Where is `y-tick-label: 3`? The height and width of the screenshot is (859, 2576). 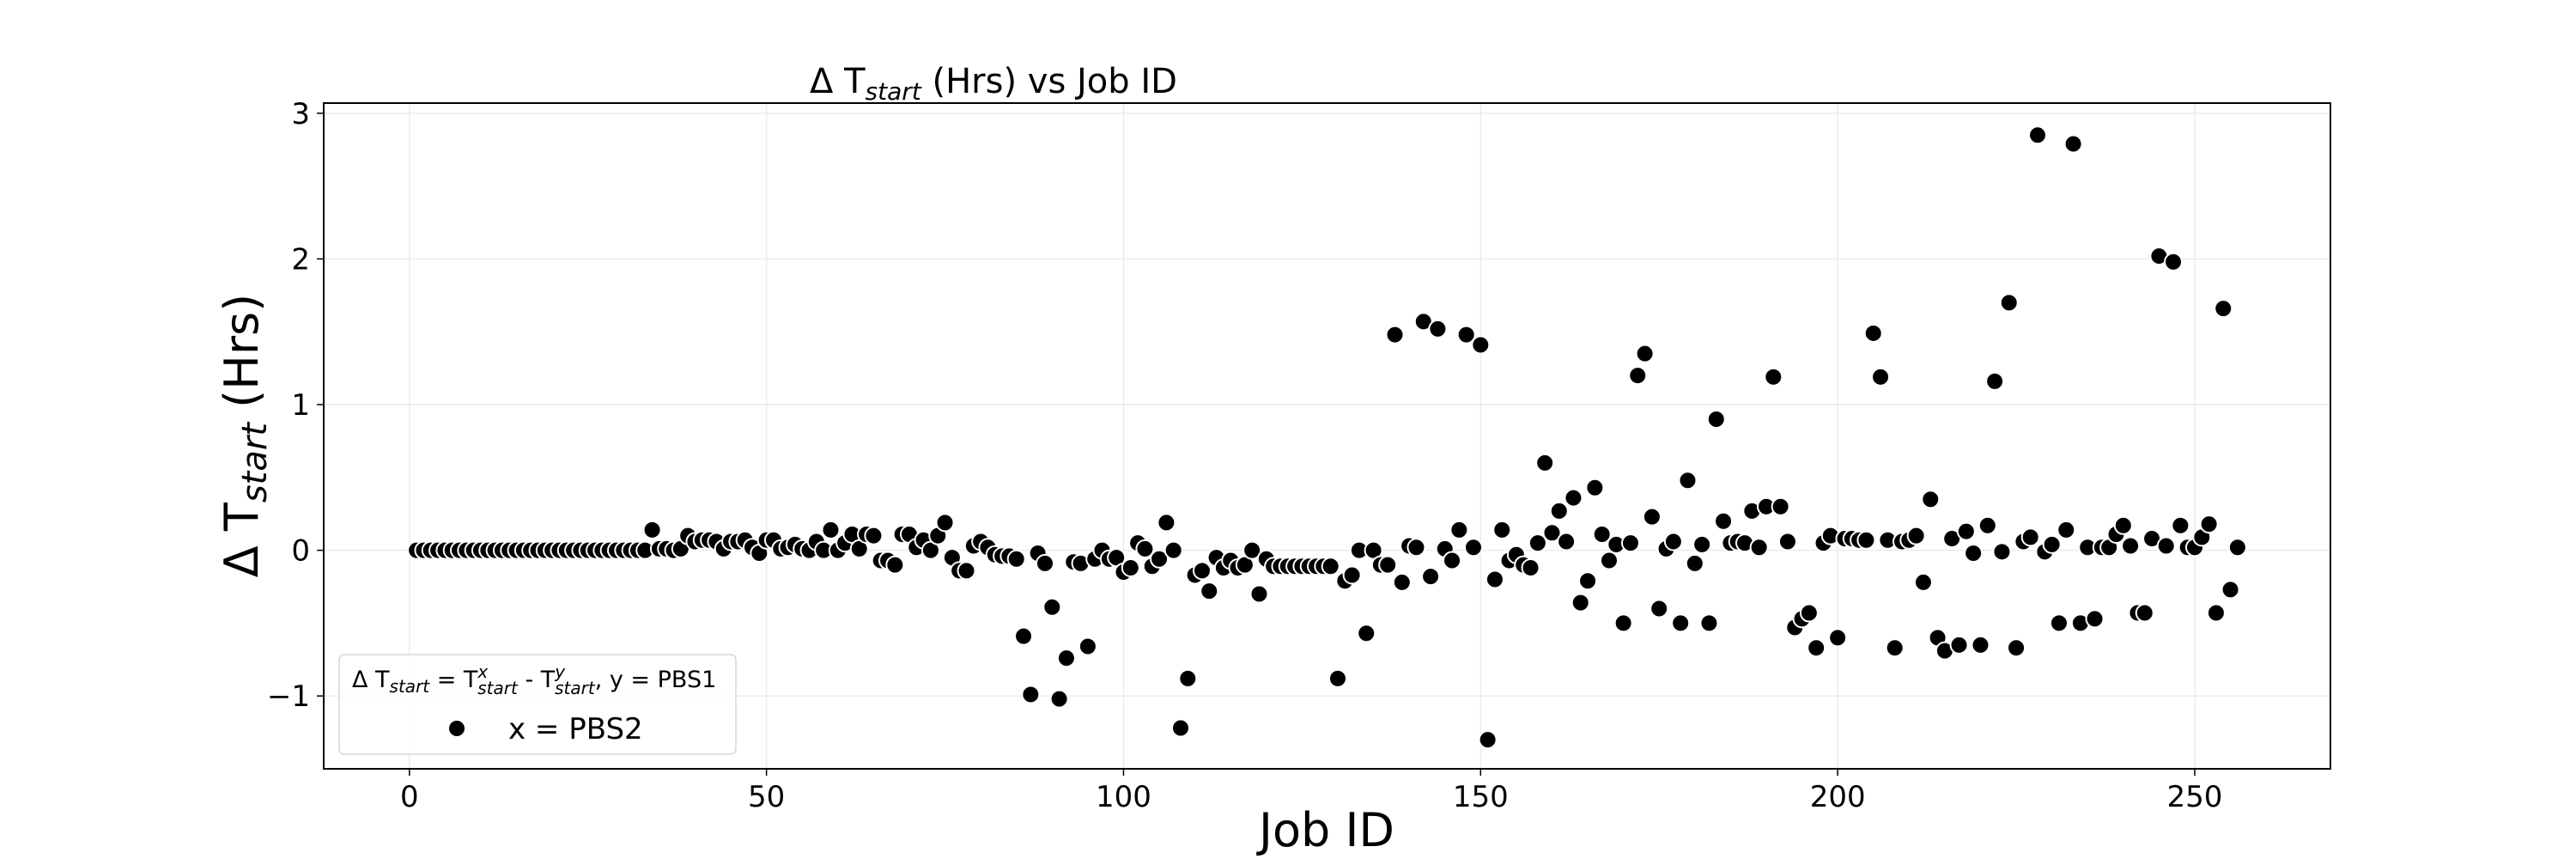 y-tick-label: 3 is located at coordinates (301, 114).